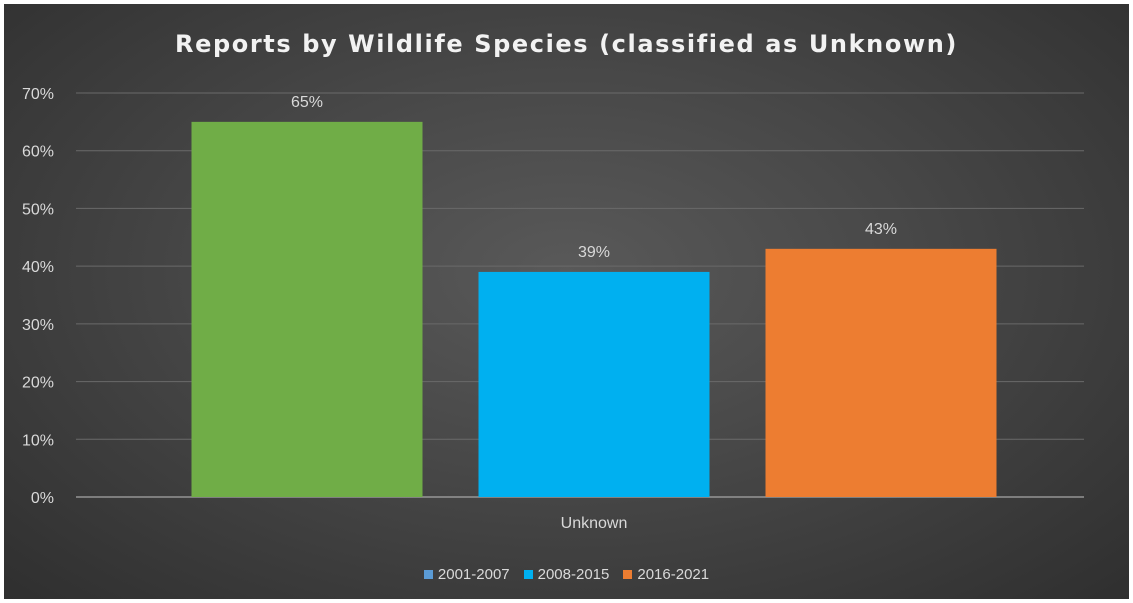 Image resolution: width=1133 pixels, height=603 pixels. Describe the element at coordinates (573, 574) in the screenshot. I see `legend-label: 2008-2015` at that location.